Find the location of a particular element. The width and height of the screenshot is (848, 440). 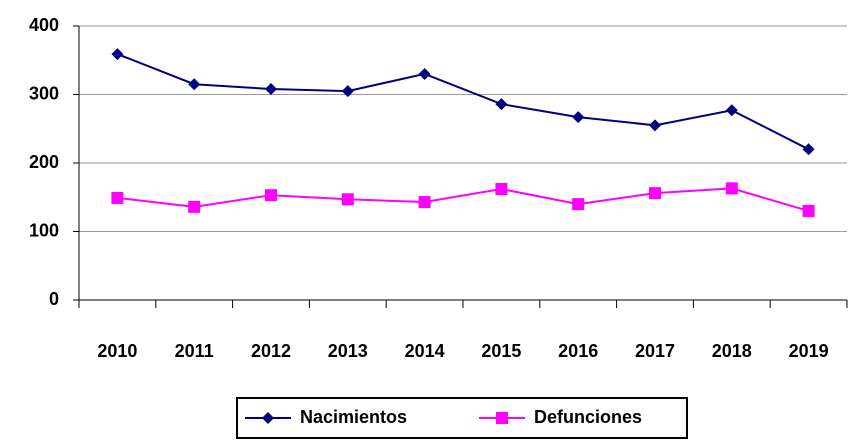

legend-label: Defunciones is located at coordinates (588, 417).